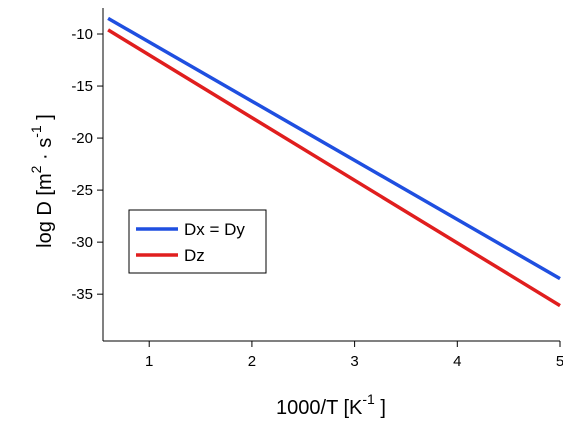 The height and width of the screenshot is (421, 563). Describe the element at coordinates (82, 190) in the screenshot. I see `y-tick-label: -25` at that location.